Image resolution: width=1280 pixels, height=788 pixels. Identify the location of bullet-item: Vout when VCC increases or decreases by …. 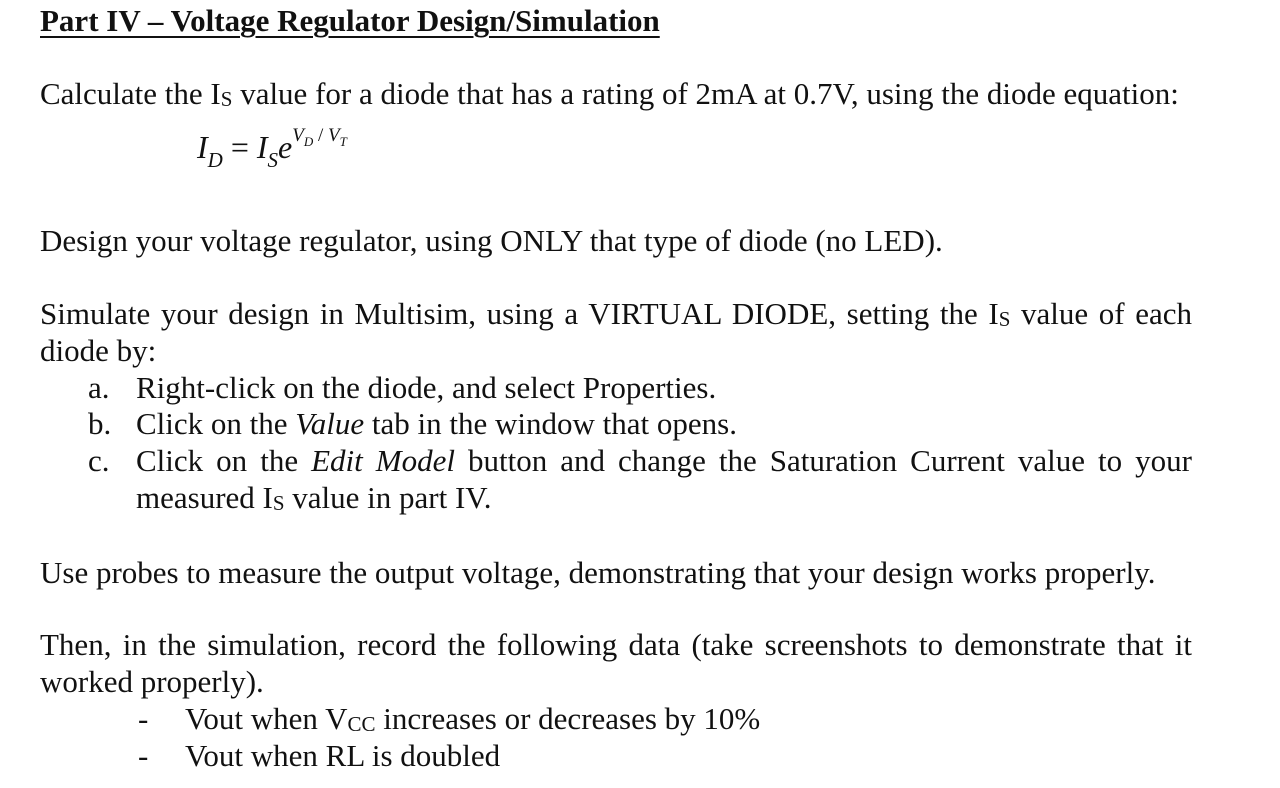
(473, 718).